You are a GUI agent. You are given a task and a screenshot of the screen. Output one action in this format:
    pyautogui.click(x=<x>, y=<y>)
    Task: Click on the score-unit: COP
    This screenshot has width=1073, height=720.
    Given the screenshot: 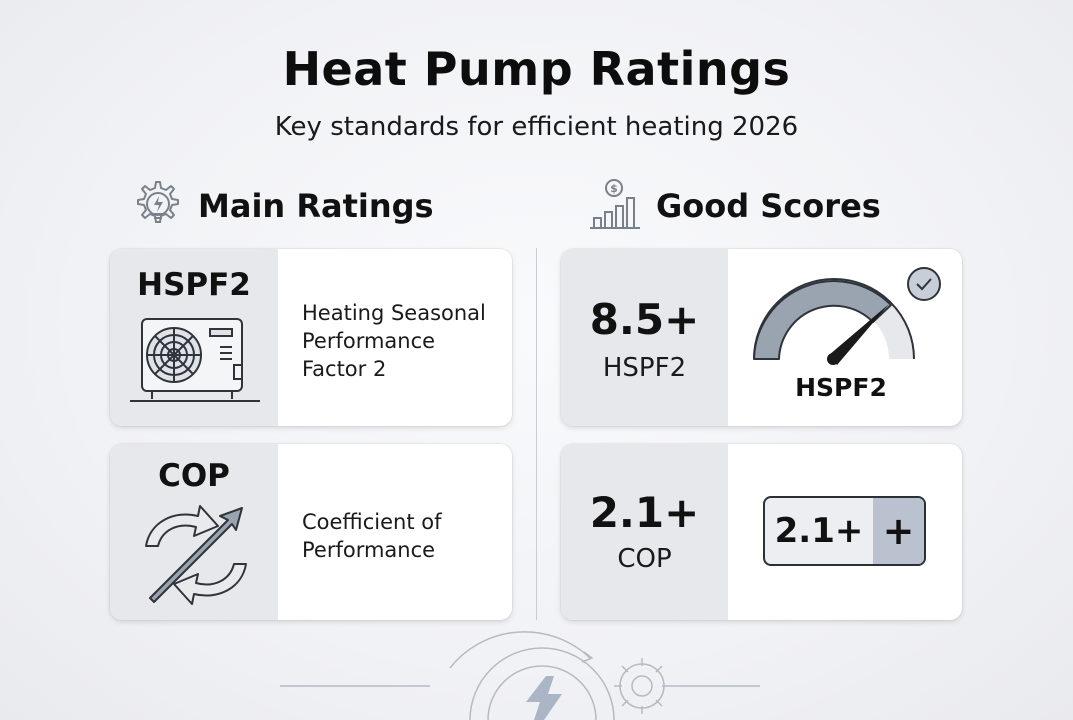 What is the action you would take?
    pyautogui.click(x=644, y=559)
    